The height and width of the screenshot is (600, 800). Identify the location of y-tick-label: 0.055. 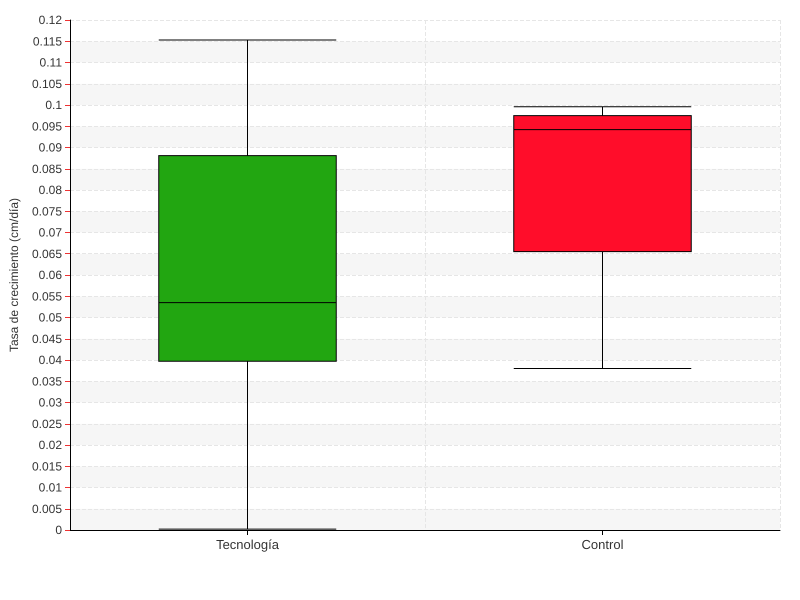
(47, 296).